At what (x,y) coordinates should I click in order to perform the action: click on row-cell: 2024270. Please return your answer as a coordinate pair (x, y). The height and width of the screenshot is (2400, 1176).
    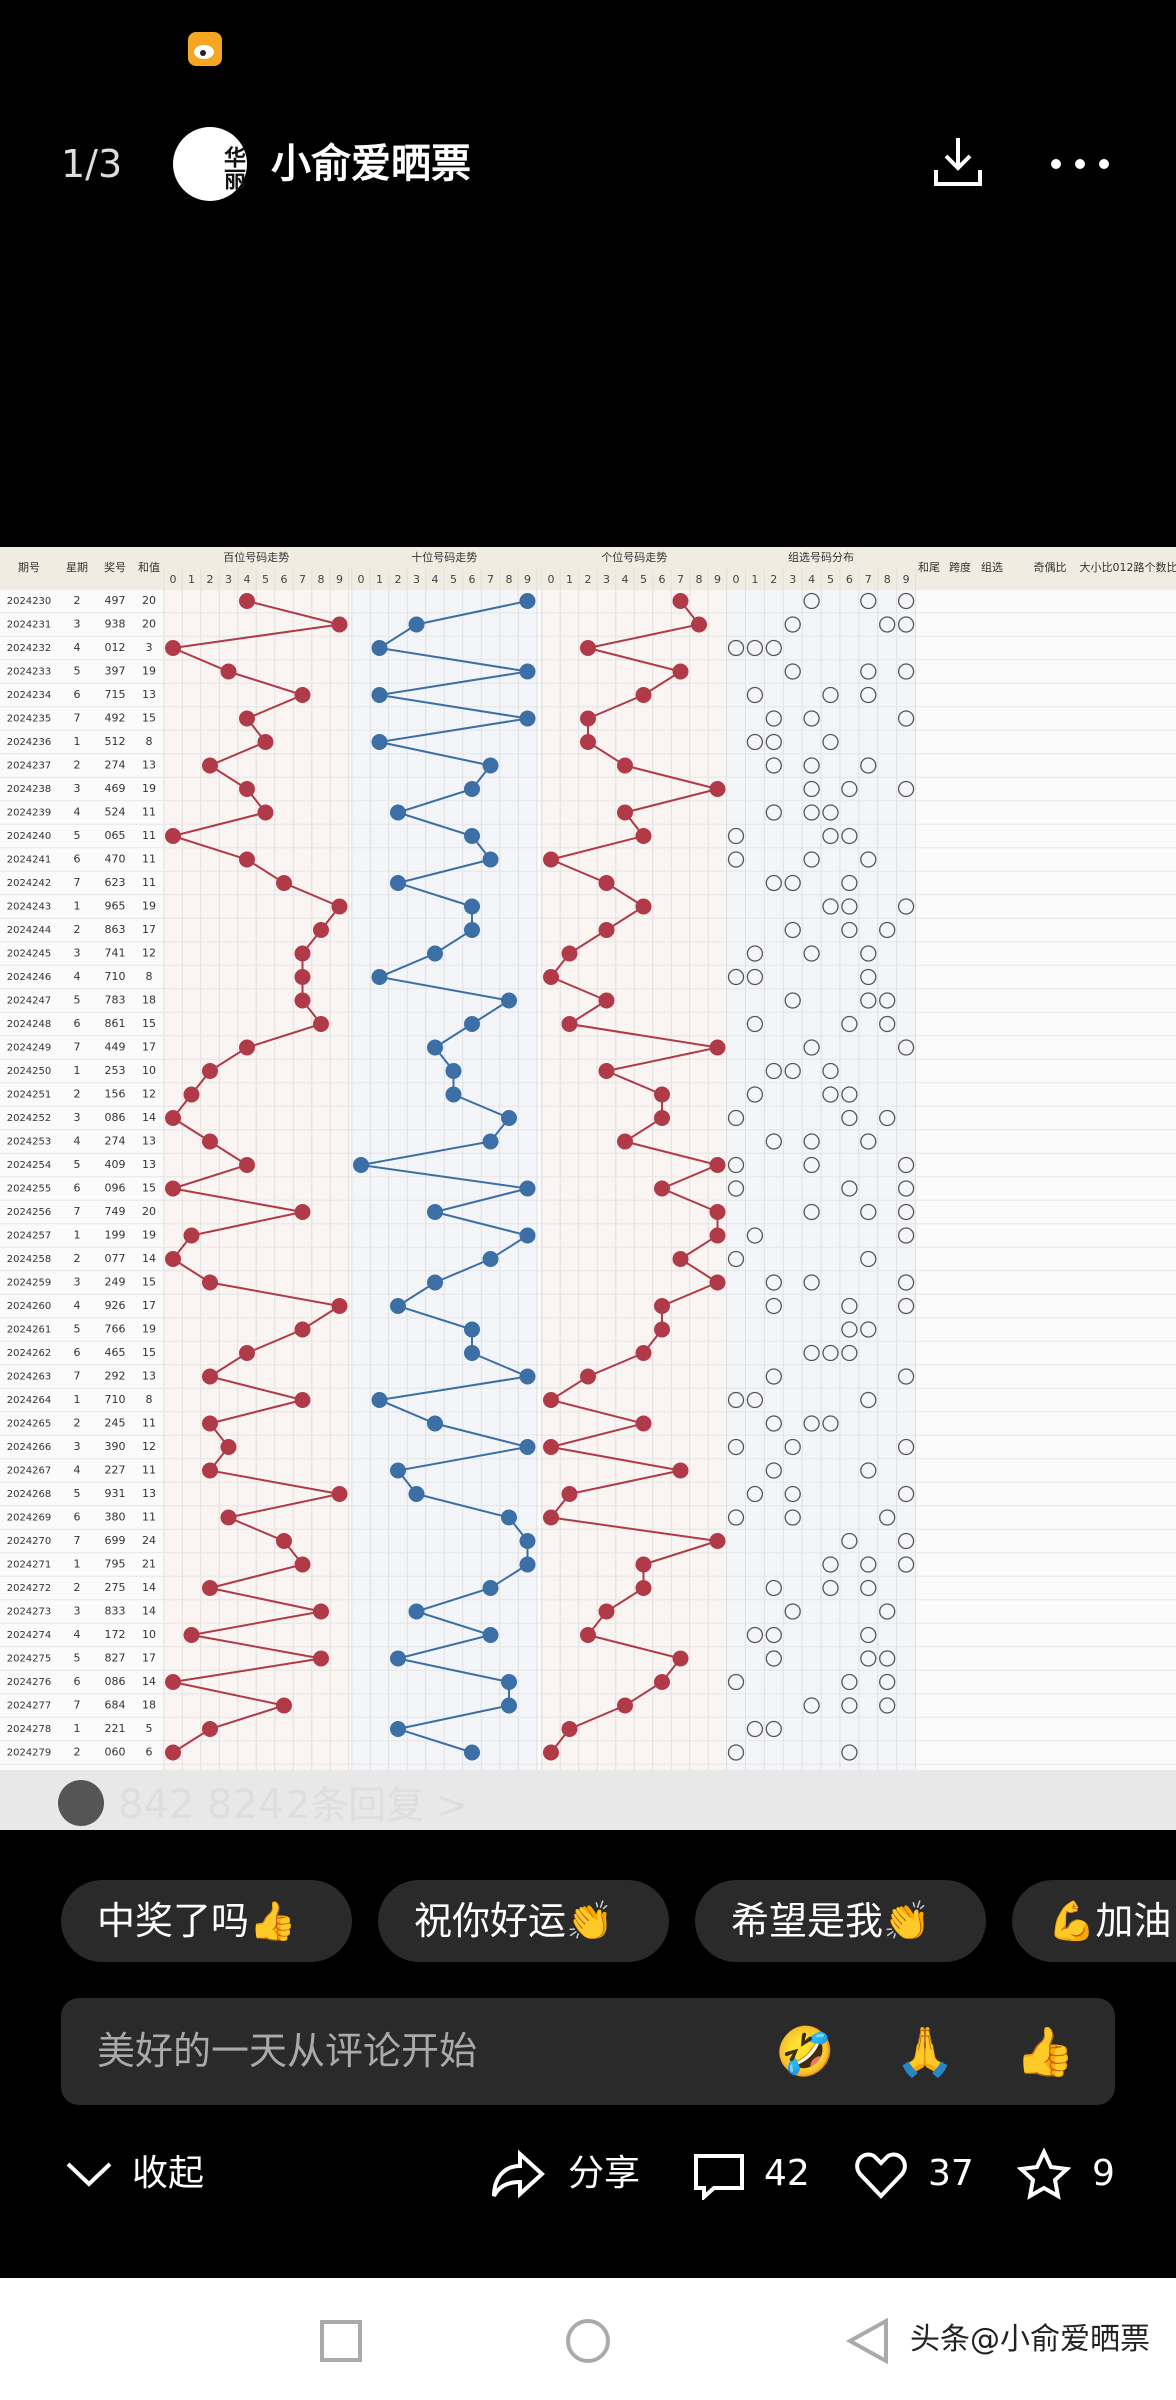
    Looking at the image, I should click on (29, 1541).